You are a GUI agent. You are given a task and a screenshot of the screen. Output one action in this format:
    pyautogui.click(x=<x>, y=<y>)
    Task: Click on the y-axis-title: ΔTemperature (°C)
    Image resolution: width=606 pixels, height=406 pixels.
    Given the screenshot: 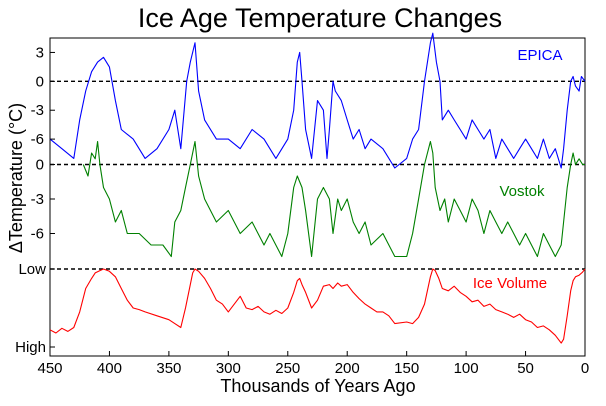 What is the action you would take?
    pyautogui.click(x=16, y=178)
    